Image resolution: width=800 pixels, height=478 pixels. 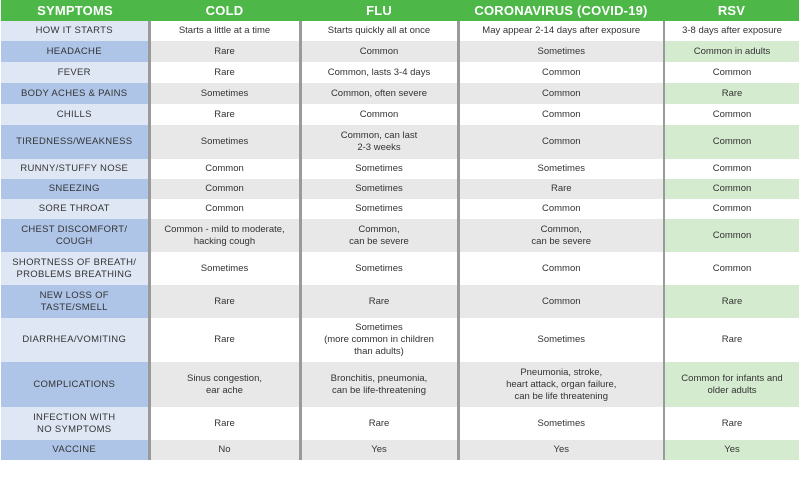 I want to click on table-row: VACCINE No Yes Yes Yes, so click(x=400, y=450).